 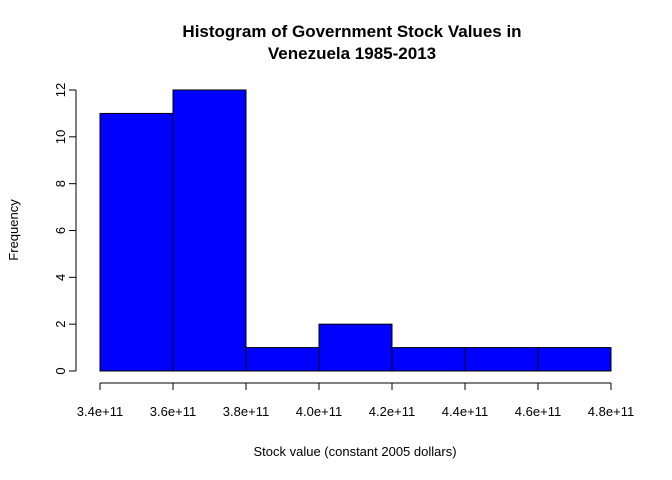 I want to click on y-axis-label: Frequency, so click(x=13, y=230).